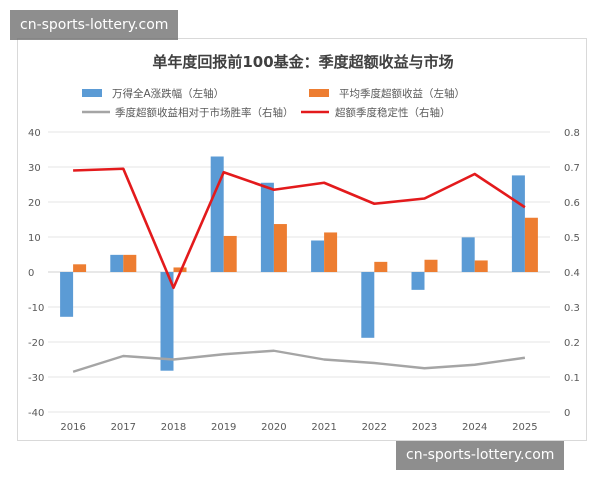 The width and height of the screenshot is (600, 480). I want to click on watermark-top: cn-sports-lottery.com, so click(94, 25).